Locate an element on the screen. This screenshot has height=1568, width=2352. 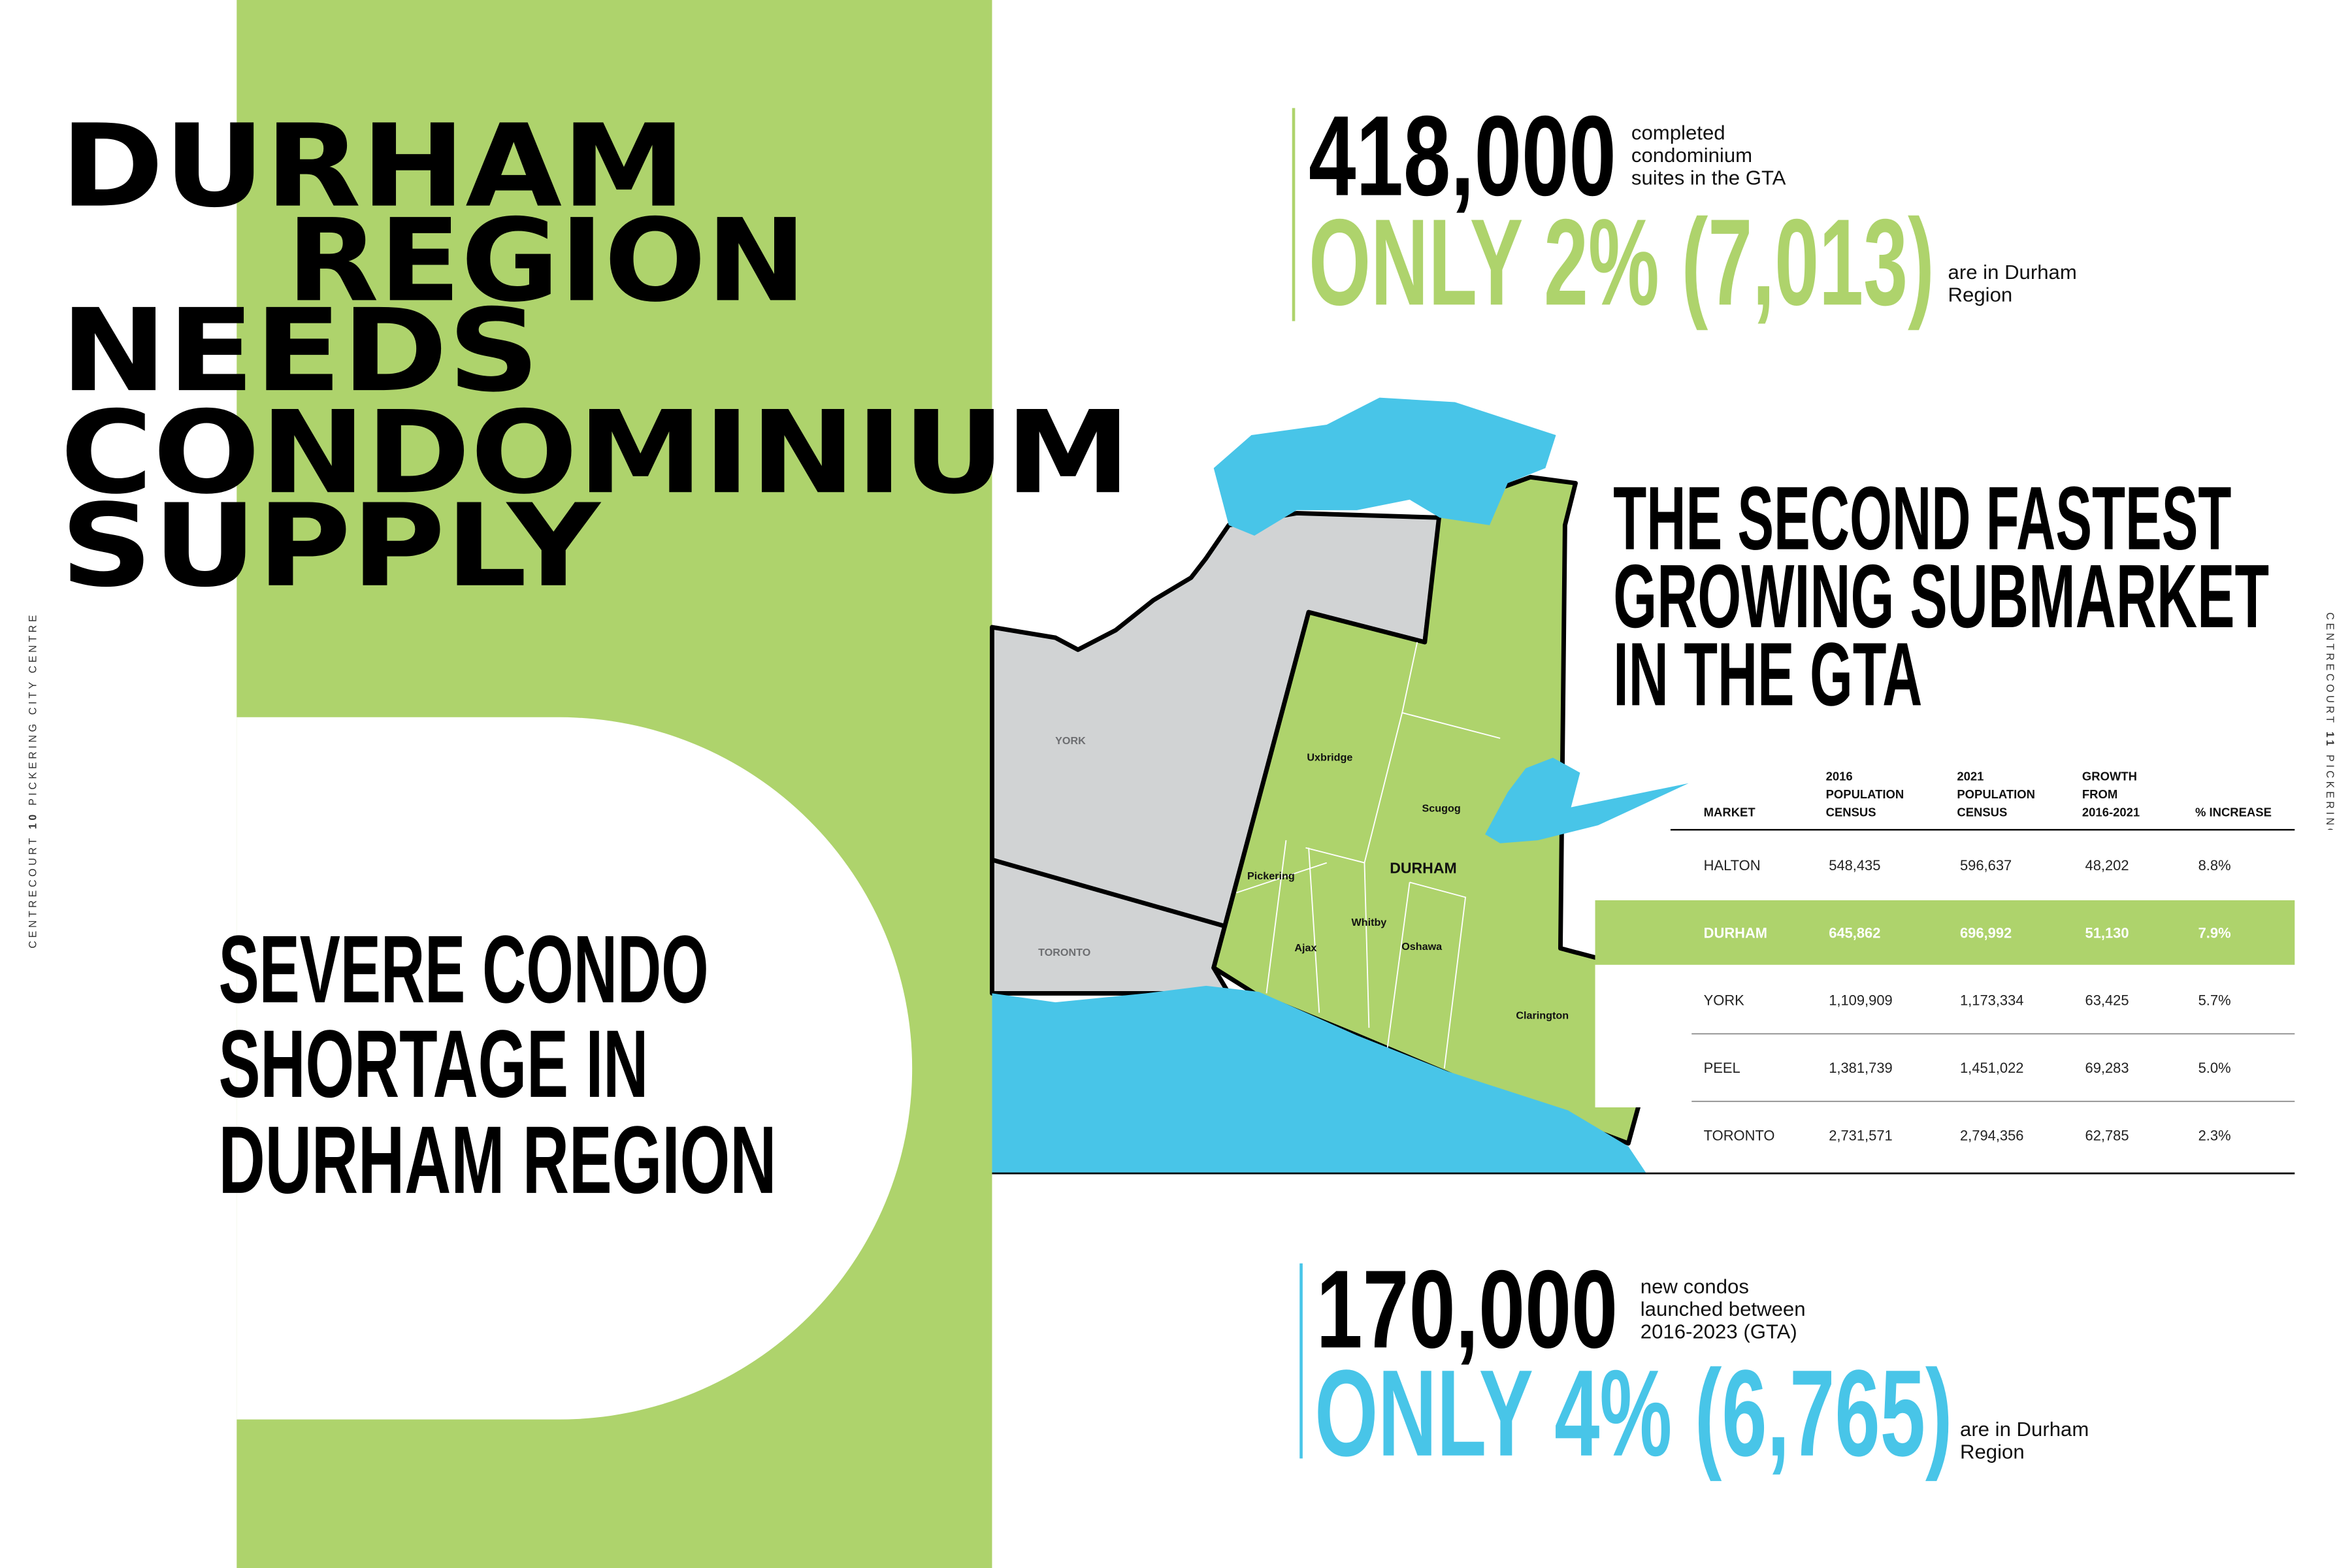
table-header: 2016 is located at coordinates (1839, 776).